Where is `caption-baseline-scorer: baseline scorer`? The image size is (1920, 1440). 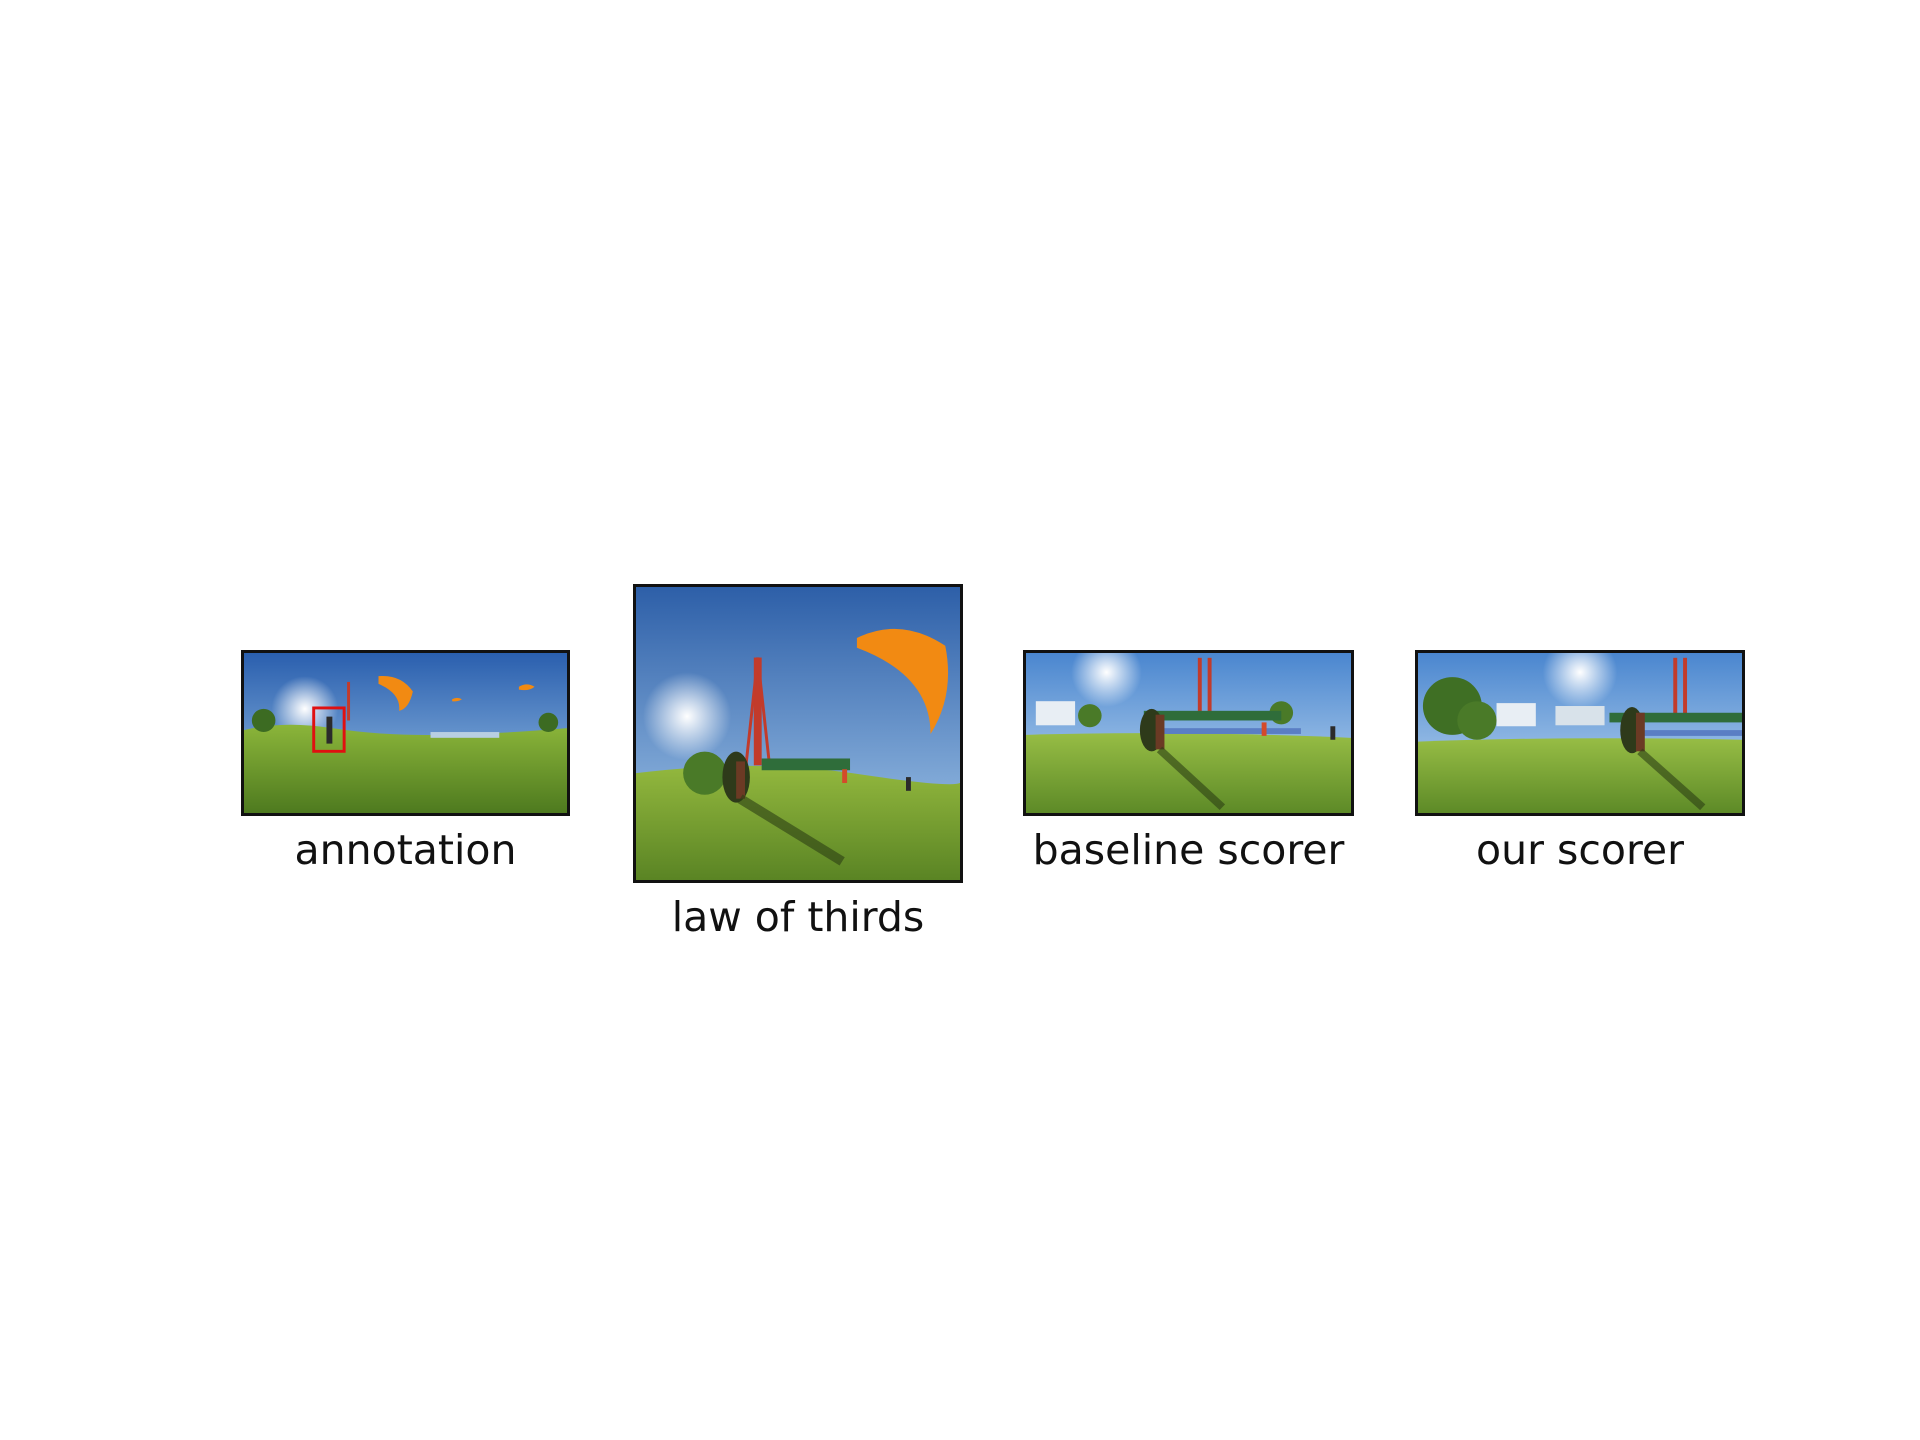 caption-baseline-scorer: baseline scorer is located at coordinates (1188, 850).